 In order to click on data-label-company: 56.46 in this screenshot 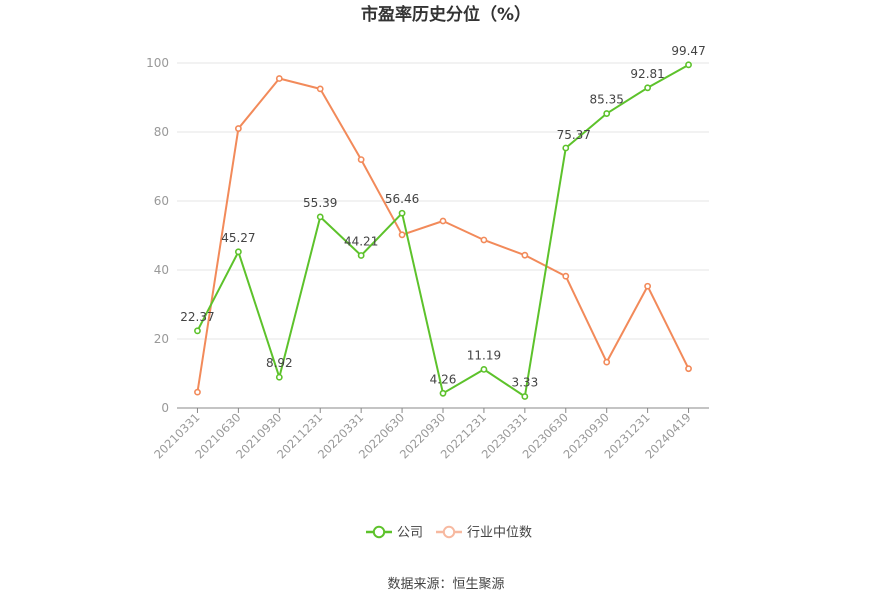, I will do `click(402, 199)`.